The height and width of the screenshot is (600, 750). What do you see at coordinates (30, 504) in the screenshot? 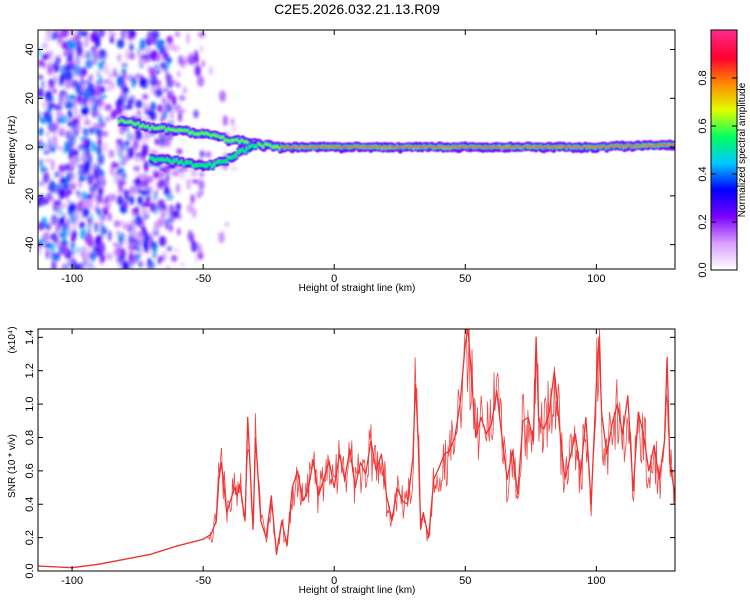
I see `y-tick-label: 0.4` at bounding box center [30, 504].